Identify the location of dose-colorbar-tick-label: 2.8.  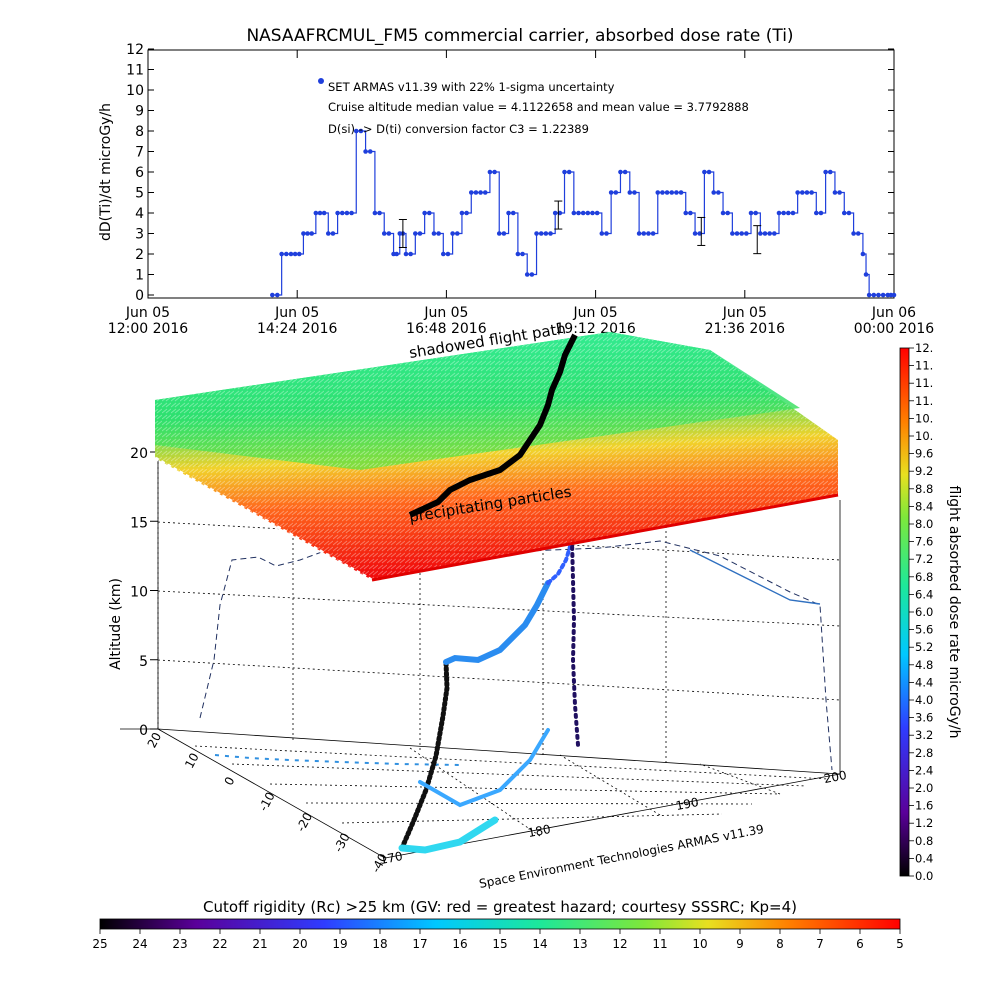
(924, 753).